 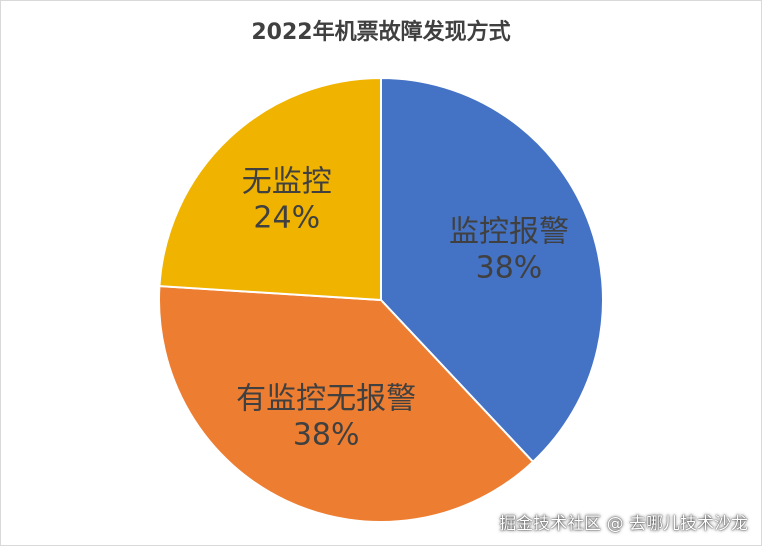 I want to click on slice-percent-label: 24%, so click(x=286, y=218).